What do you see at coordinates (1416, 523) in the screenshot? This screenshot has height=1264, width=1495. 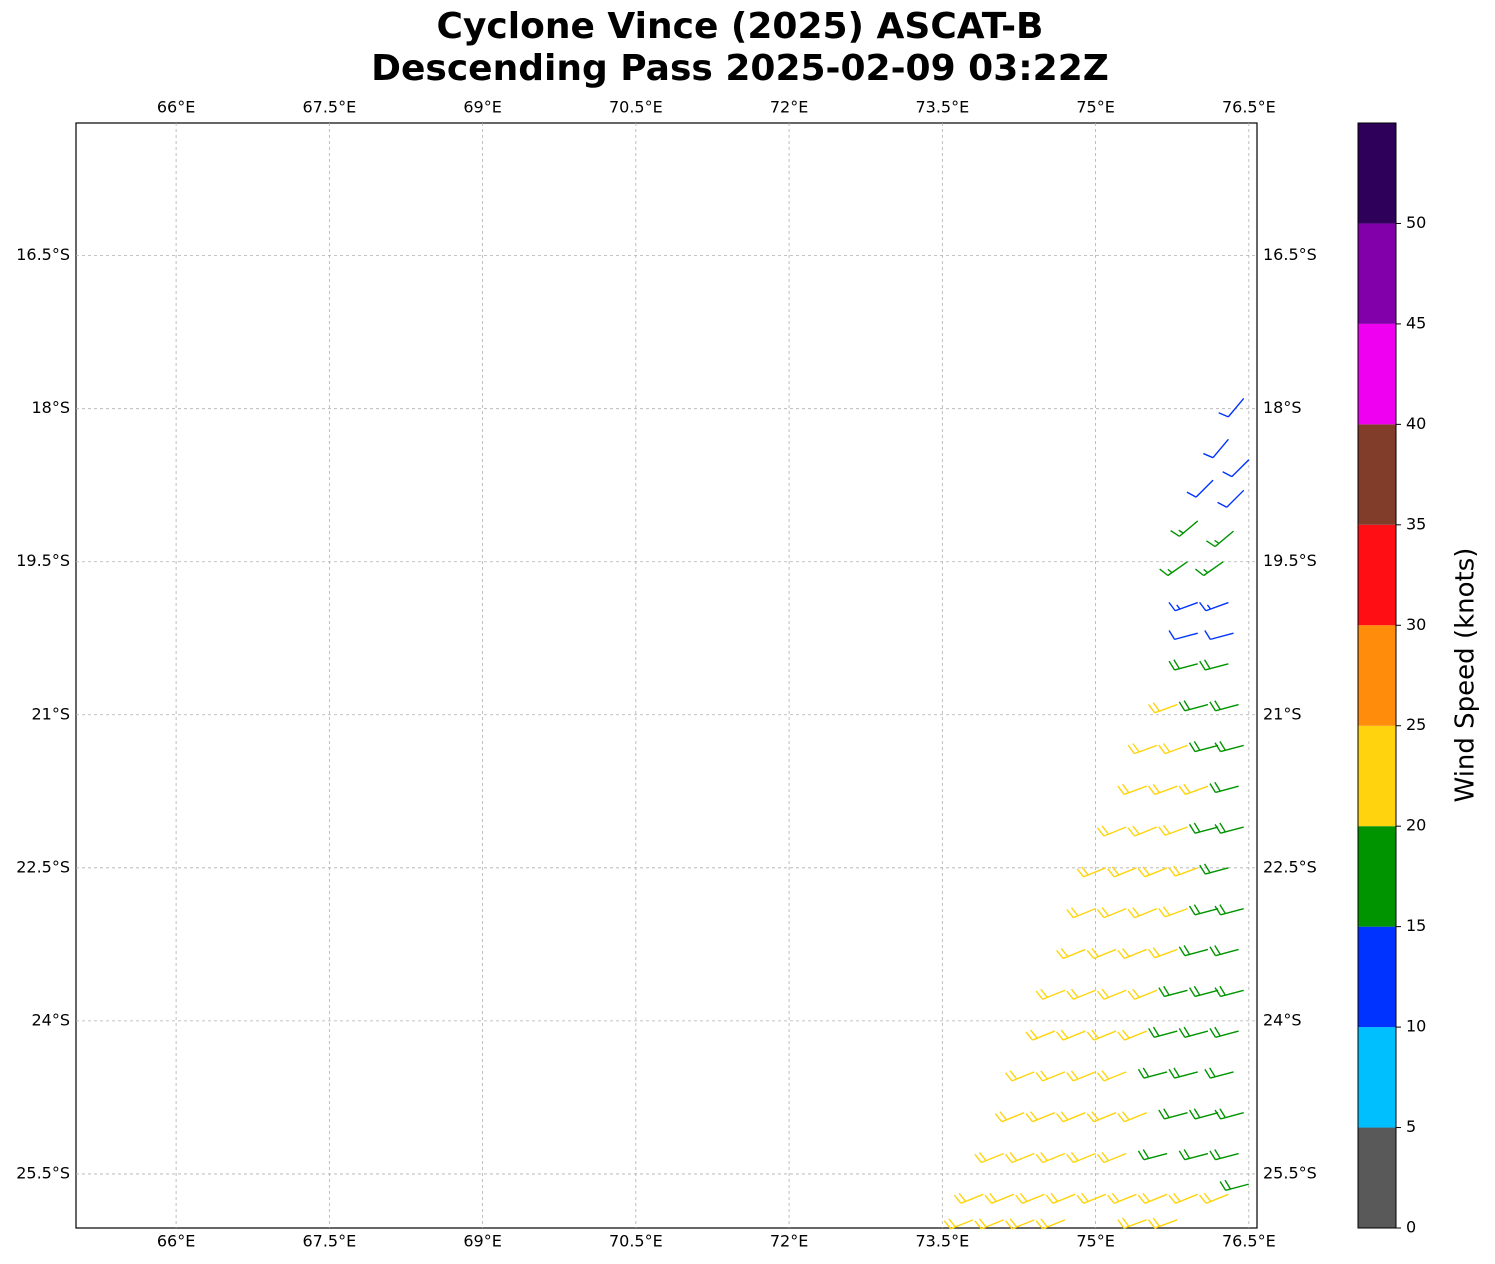 I see `colorbar-tick-label: 35` at bounding box center [1416, 523].